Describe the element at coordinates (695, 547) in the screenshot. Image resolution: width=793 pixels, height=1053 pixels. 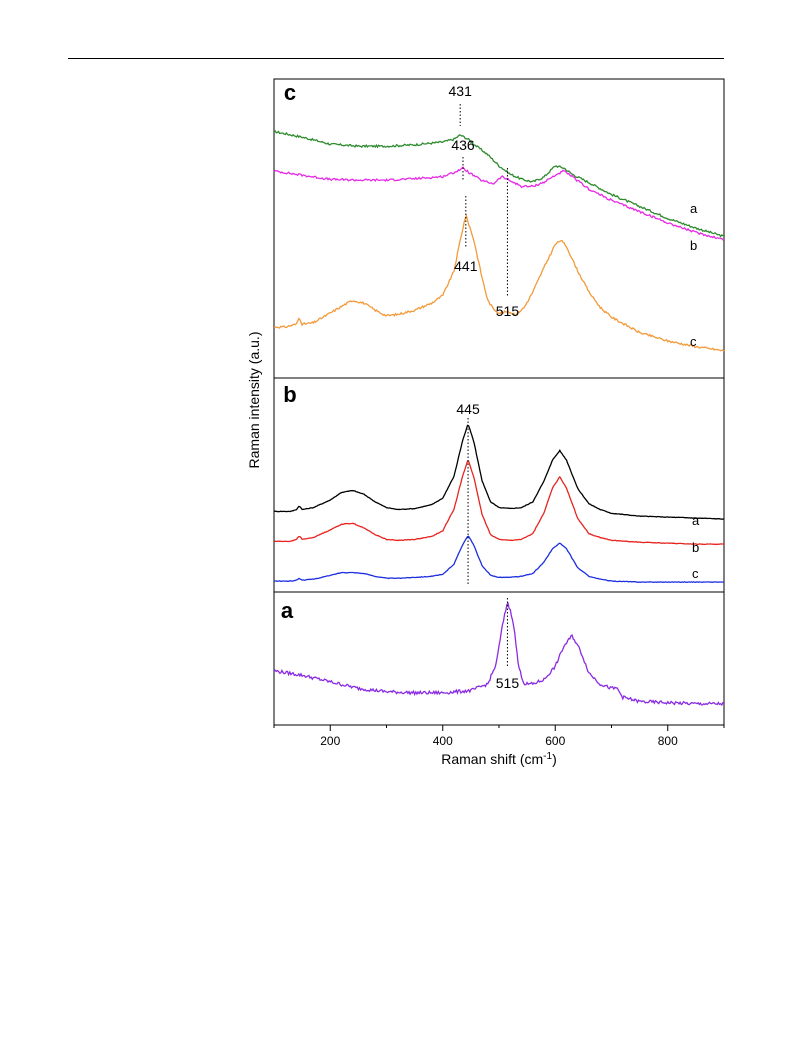
I see `series-label-b-b: b` at that location.